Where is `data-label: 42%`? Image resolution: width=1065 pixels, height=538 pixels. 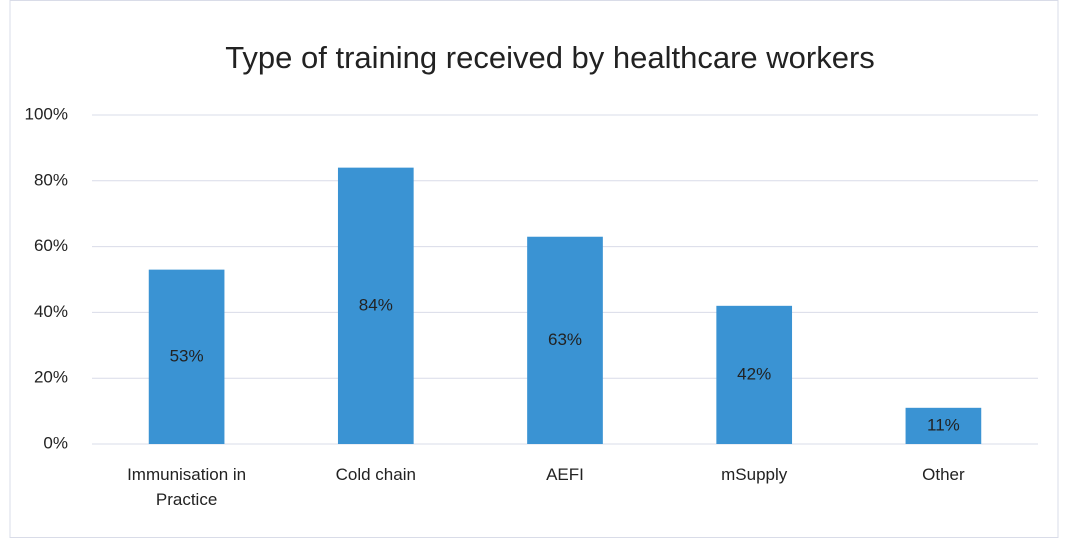
data-label: 42% is located at coordinates (754, 373).